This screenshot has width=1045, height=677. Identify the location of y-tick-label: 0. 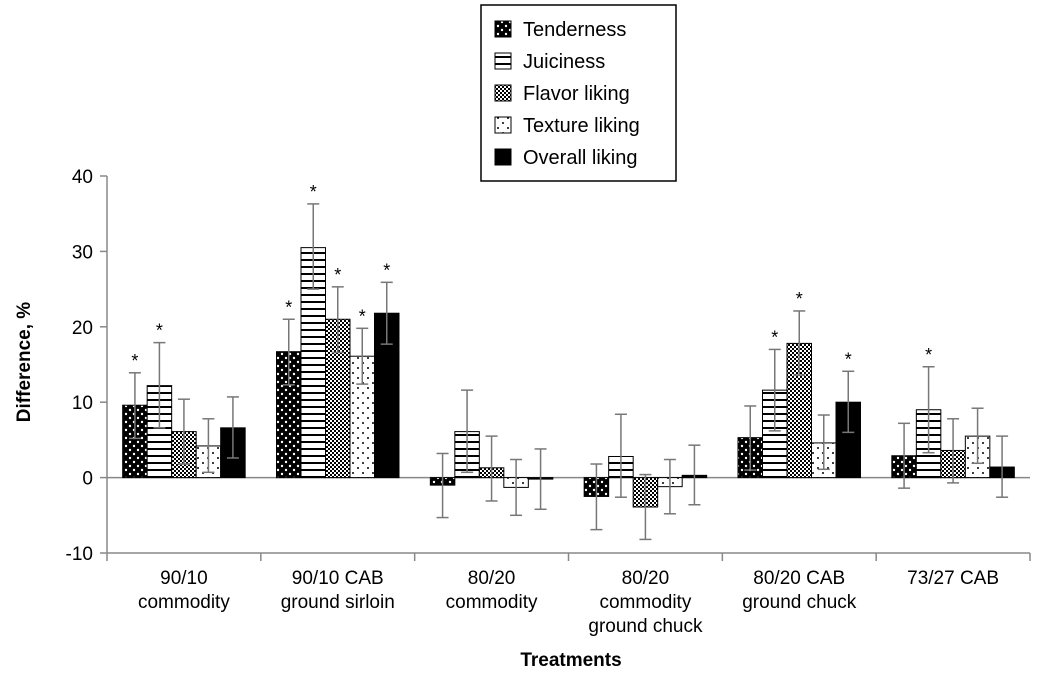
(87, 479).